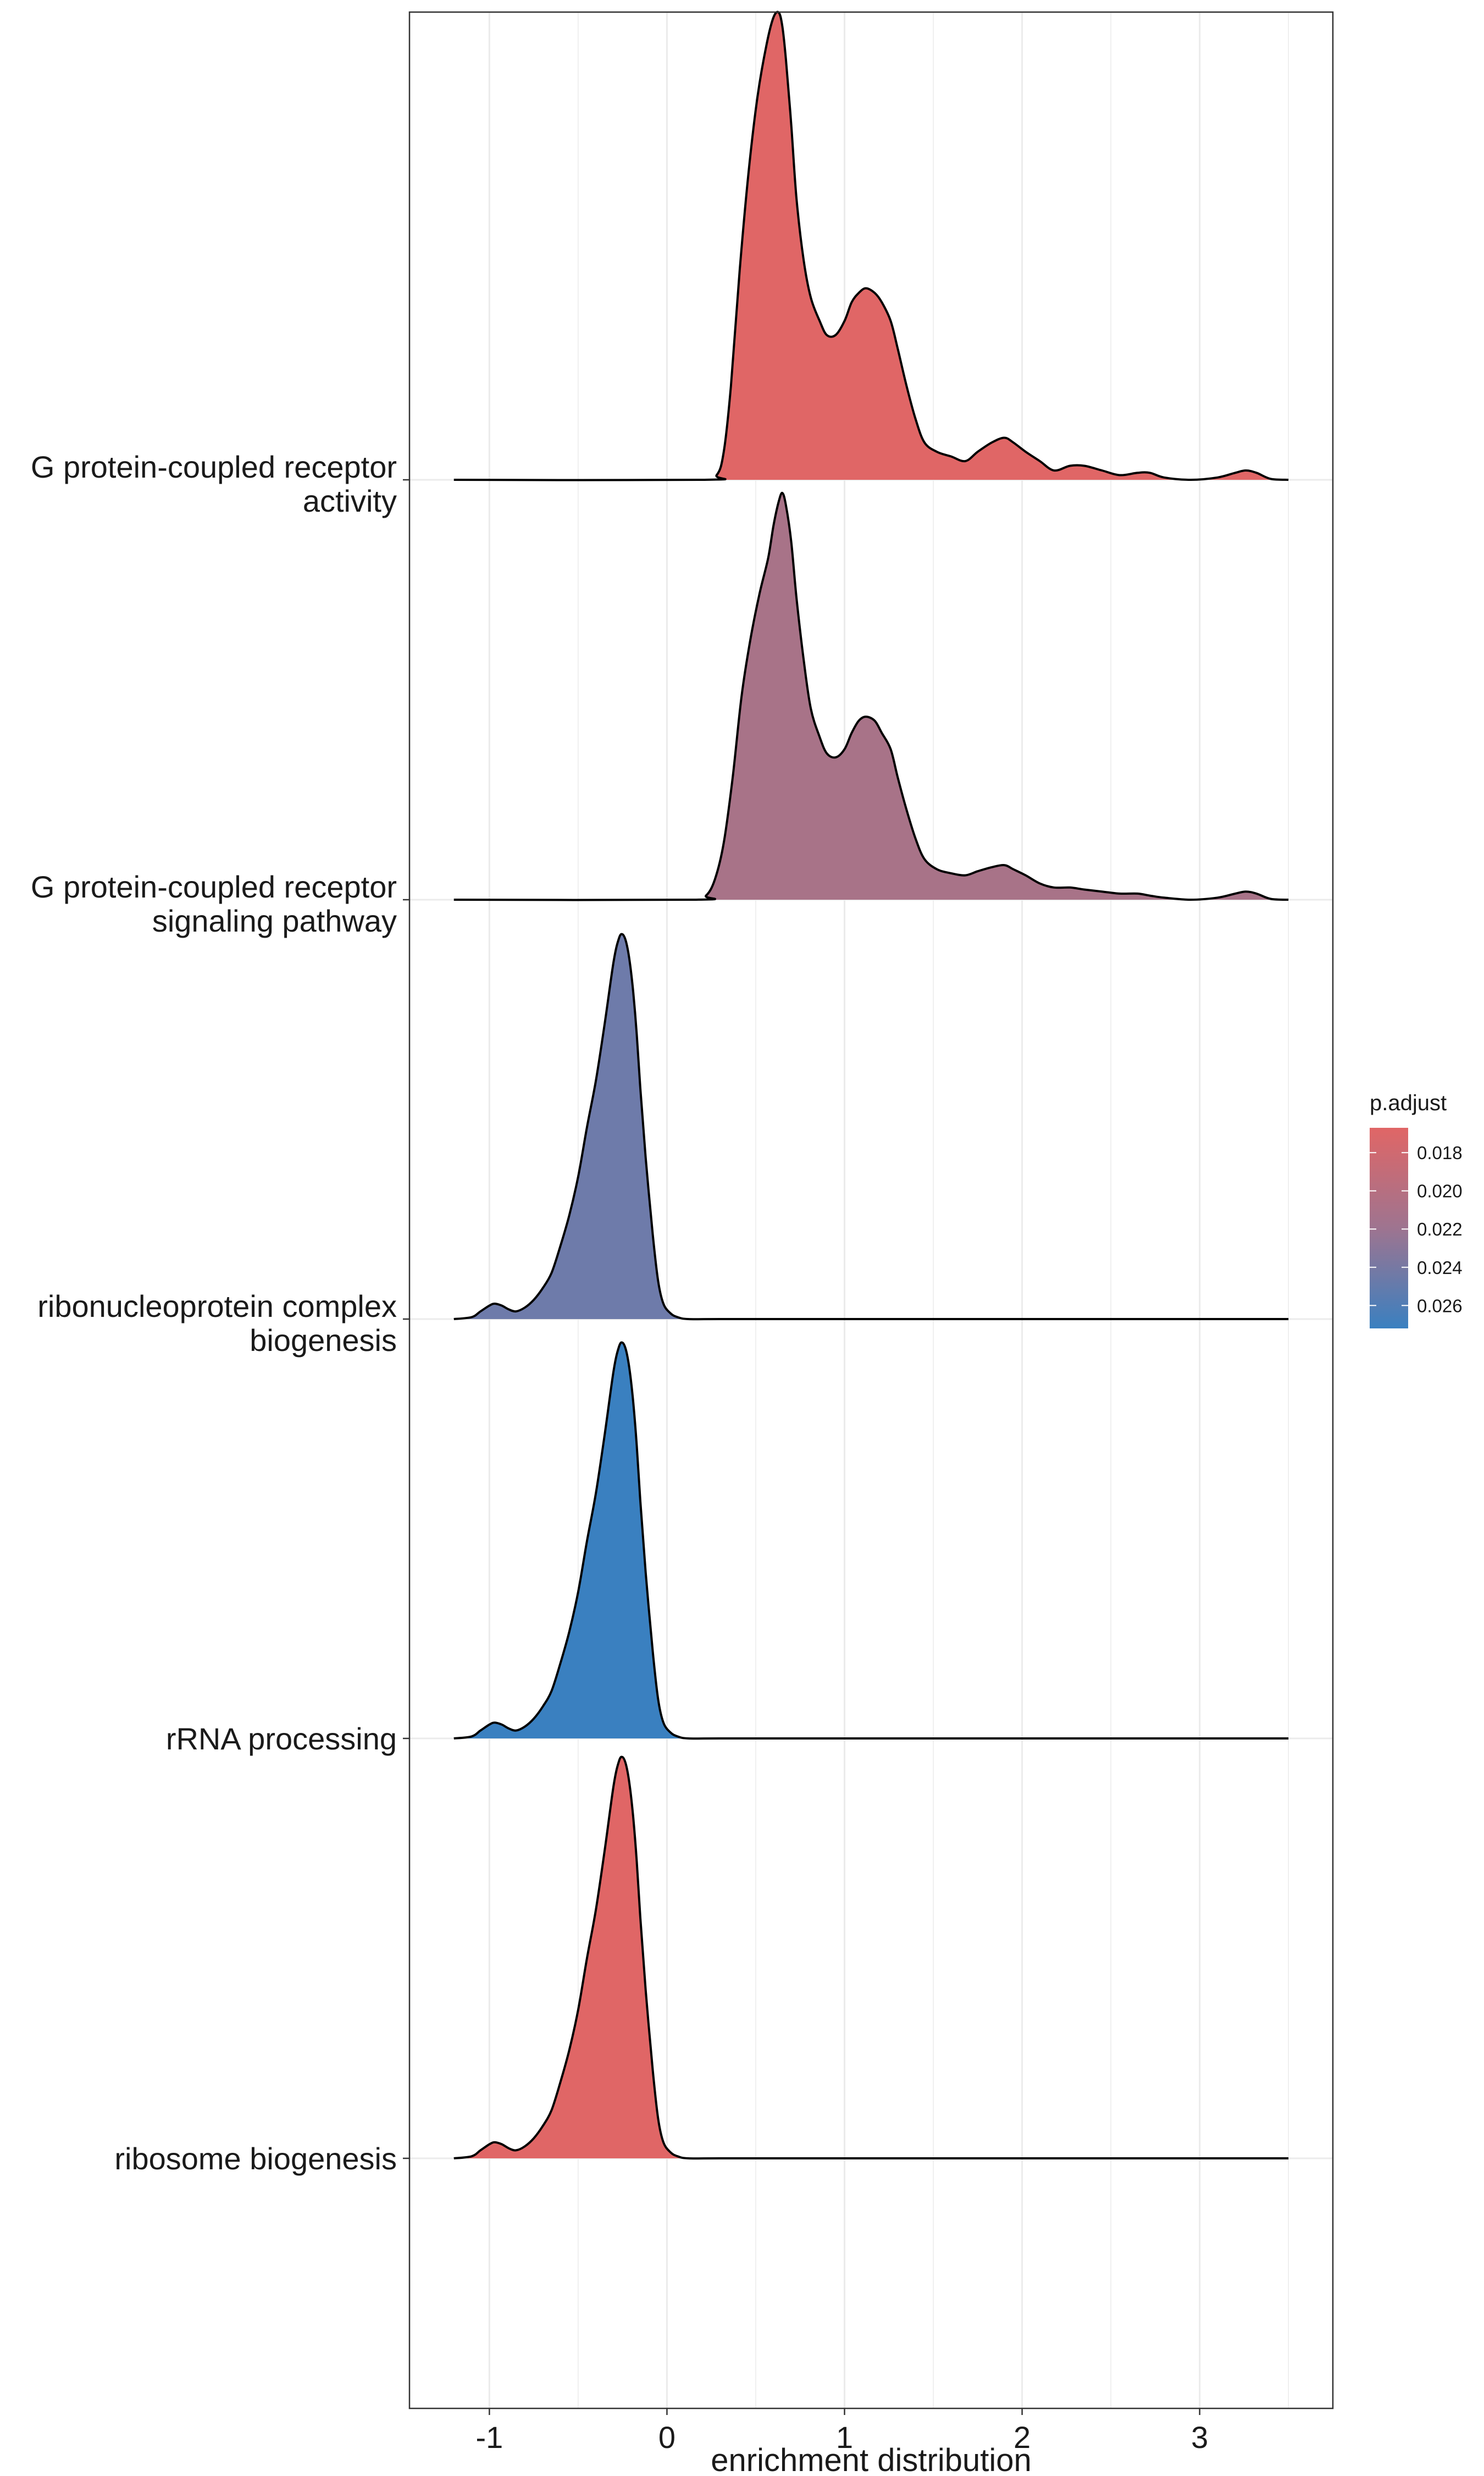  I want to click on y-tick-label: ribonucleoprotein complex biogenesis, so click(217, 1323).